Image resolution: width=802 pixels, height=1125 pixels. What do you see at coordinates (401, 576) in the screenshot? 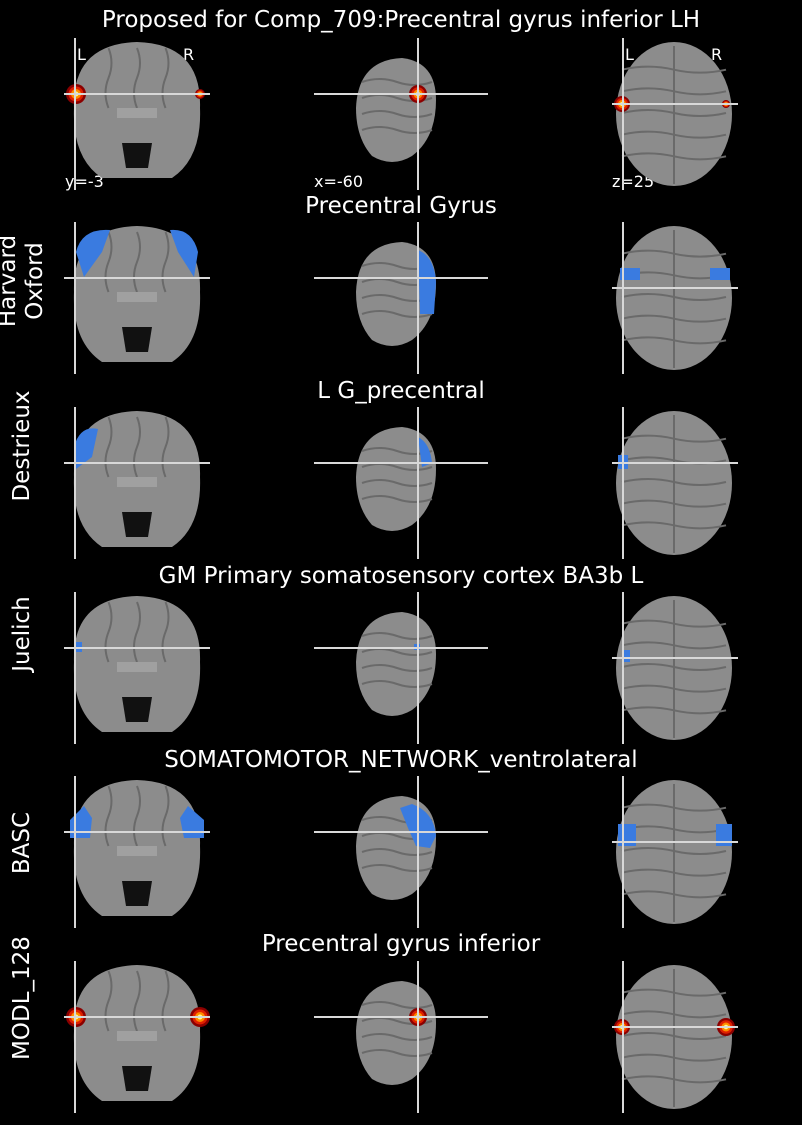
I see `region-title-juelich: GM Primary somatosensory cortex BA3b L` at bounding box center [401, 576].